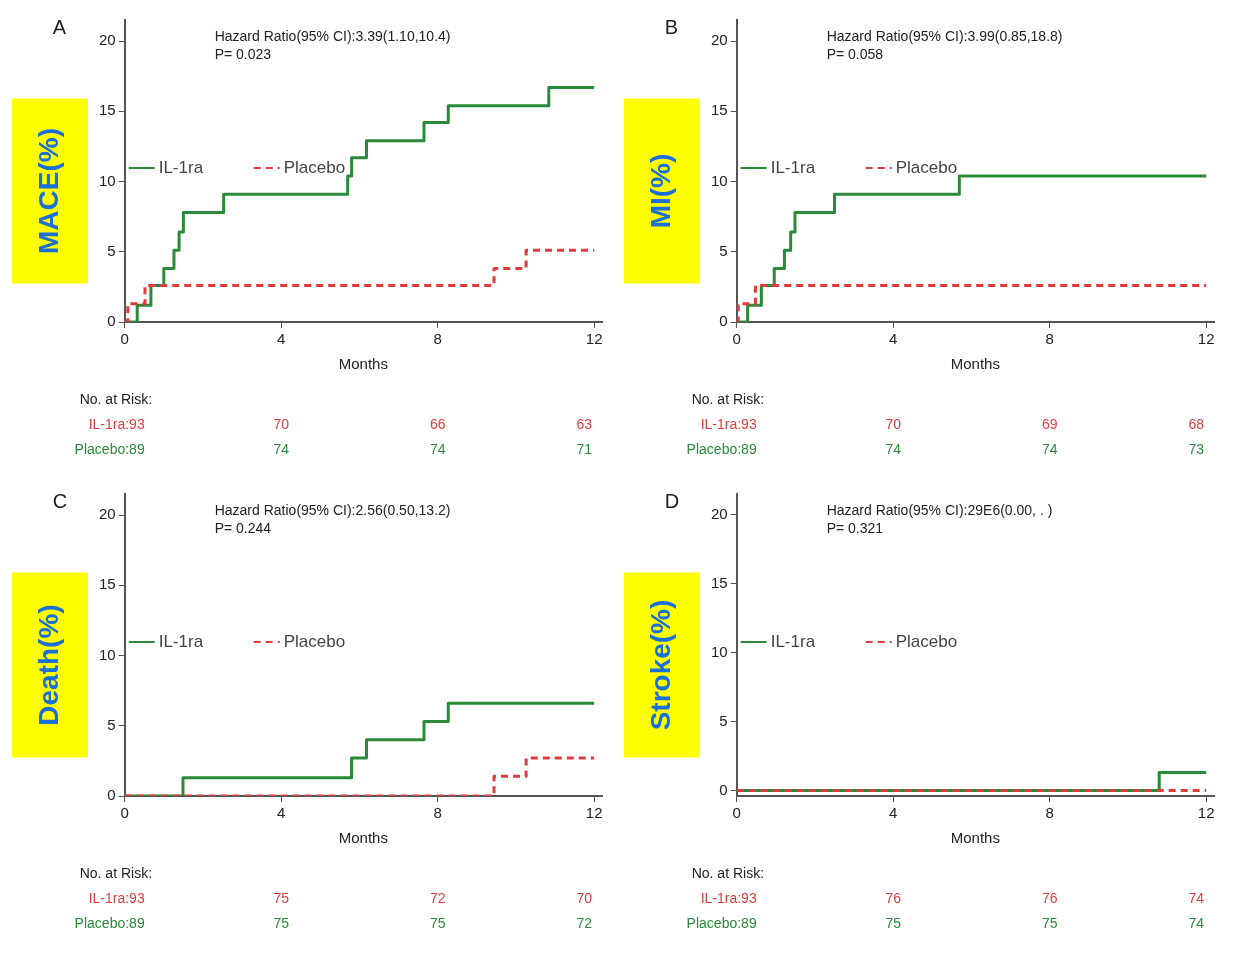 The height and width of the screenshot is (966, 1249). What do you see at coordinates (584, 423) in the screenshot?
I see `text: 63` at bounding box center [584, 423].